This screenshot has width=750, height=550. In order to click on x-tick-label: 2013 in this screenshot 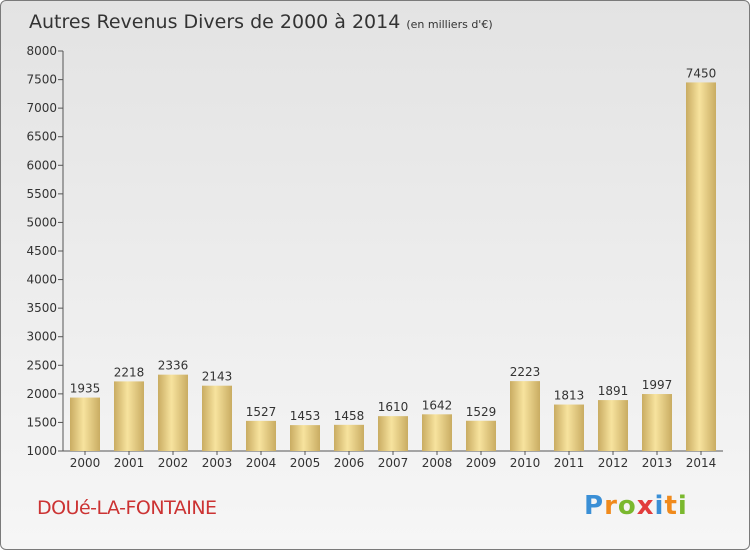, I will do `click(657, 463)`.